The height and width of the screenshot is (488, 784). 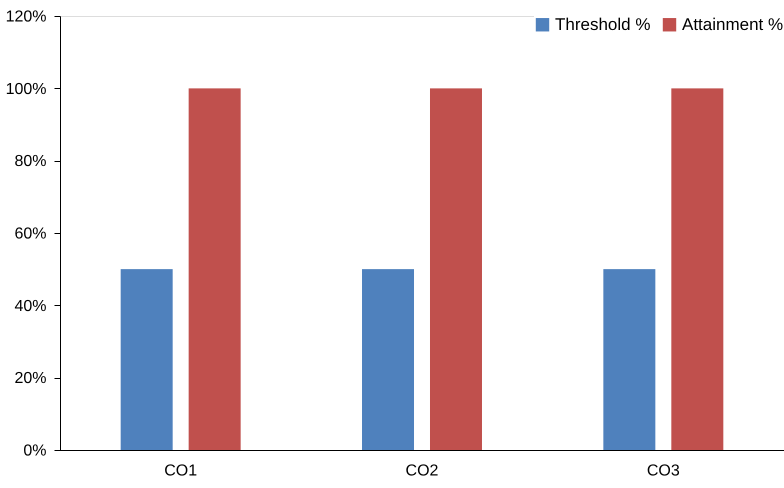 What do you see at coordinates (663, 471) in the screenshot?
I see `x-tick-label: CO3` at bounding box center [663, 471].